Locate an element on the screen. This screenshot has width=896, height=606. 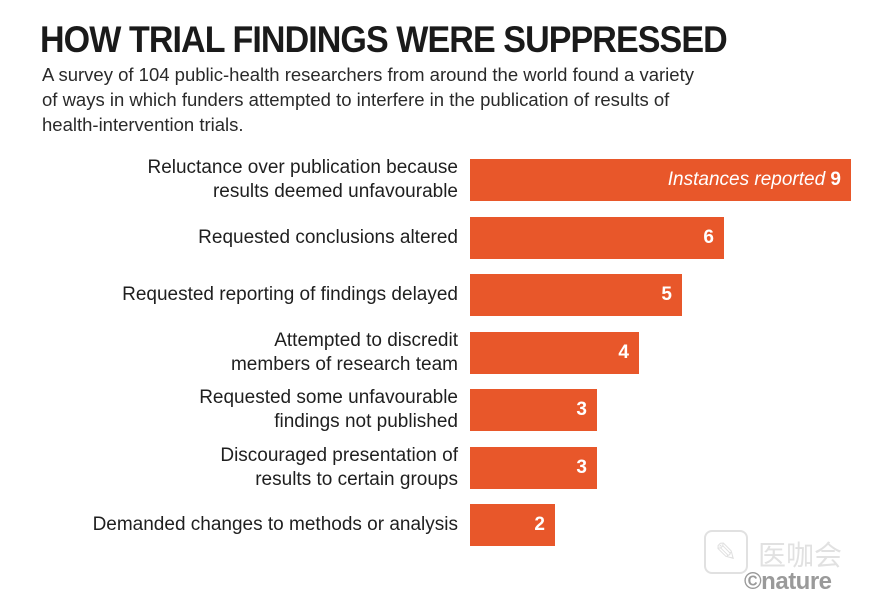
category-label-line: results deemed unfavourable is located at coordinates (335, 191).